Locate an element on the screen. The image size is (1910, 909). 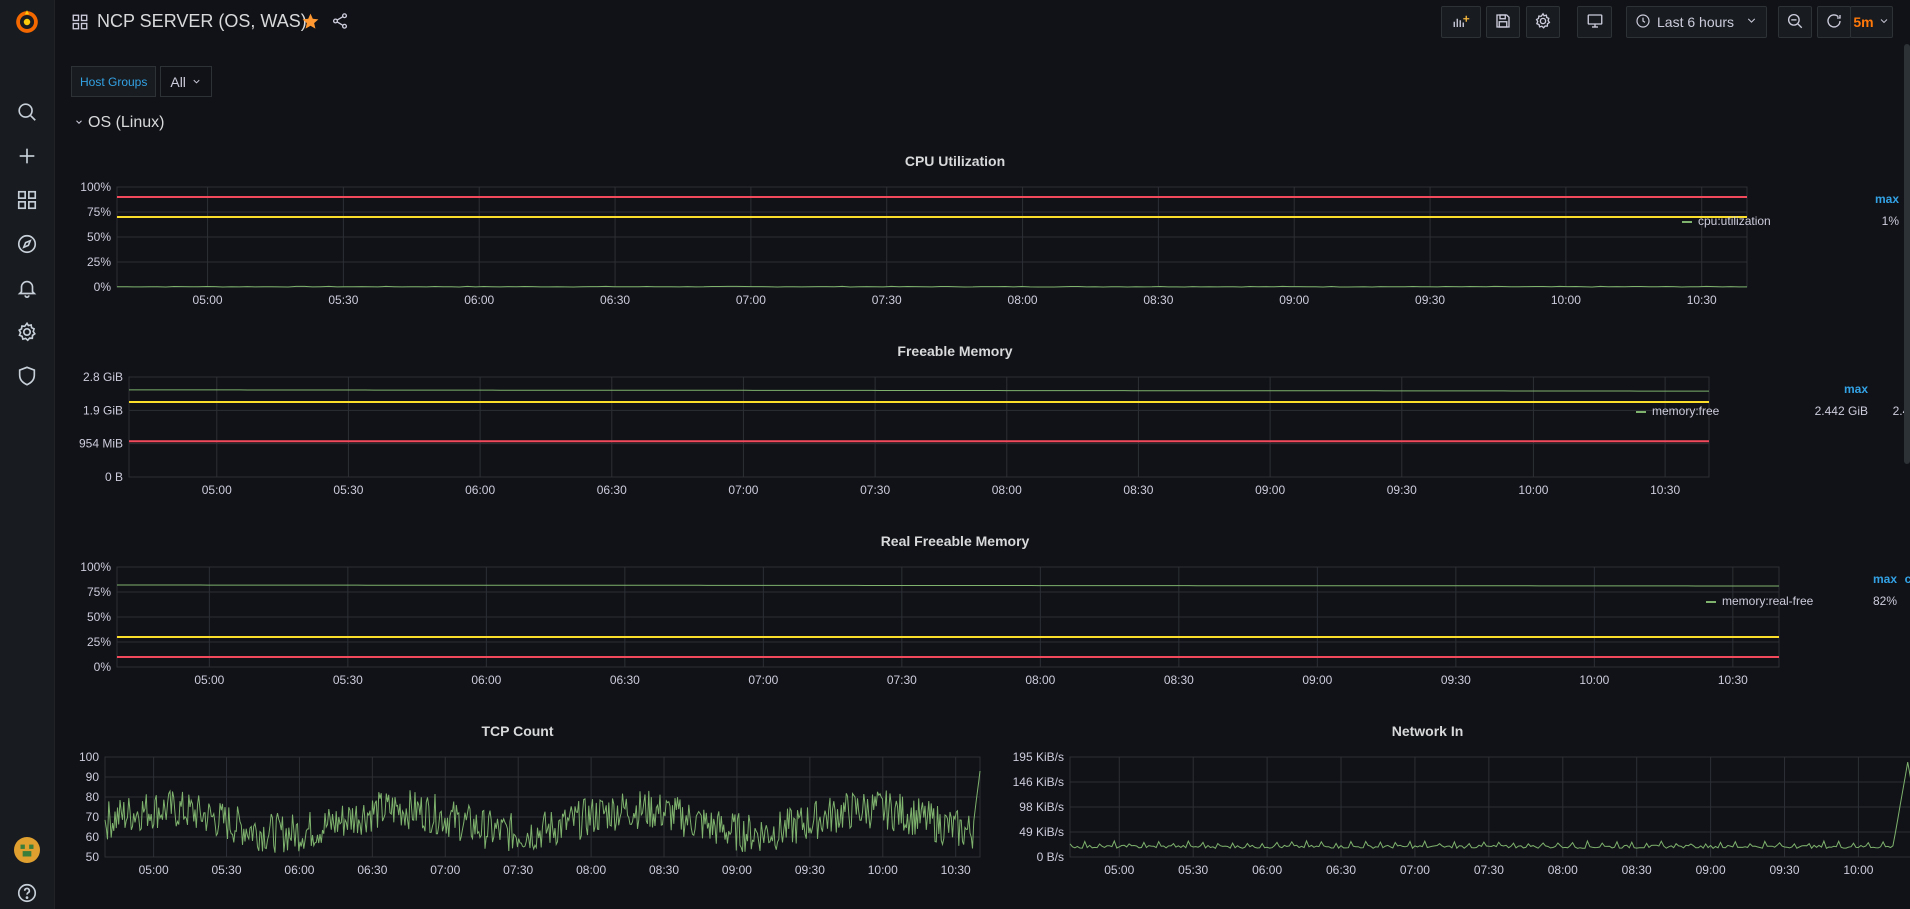
help-icon is located at coordinates (27, 893).